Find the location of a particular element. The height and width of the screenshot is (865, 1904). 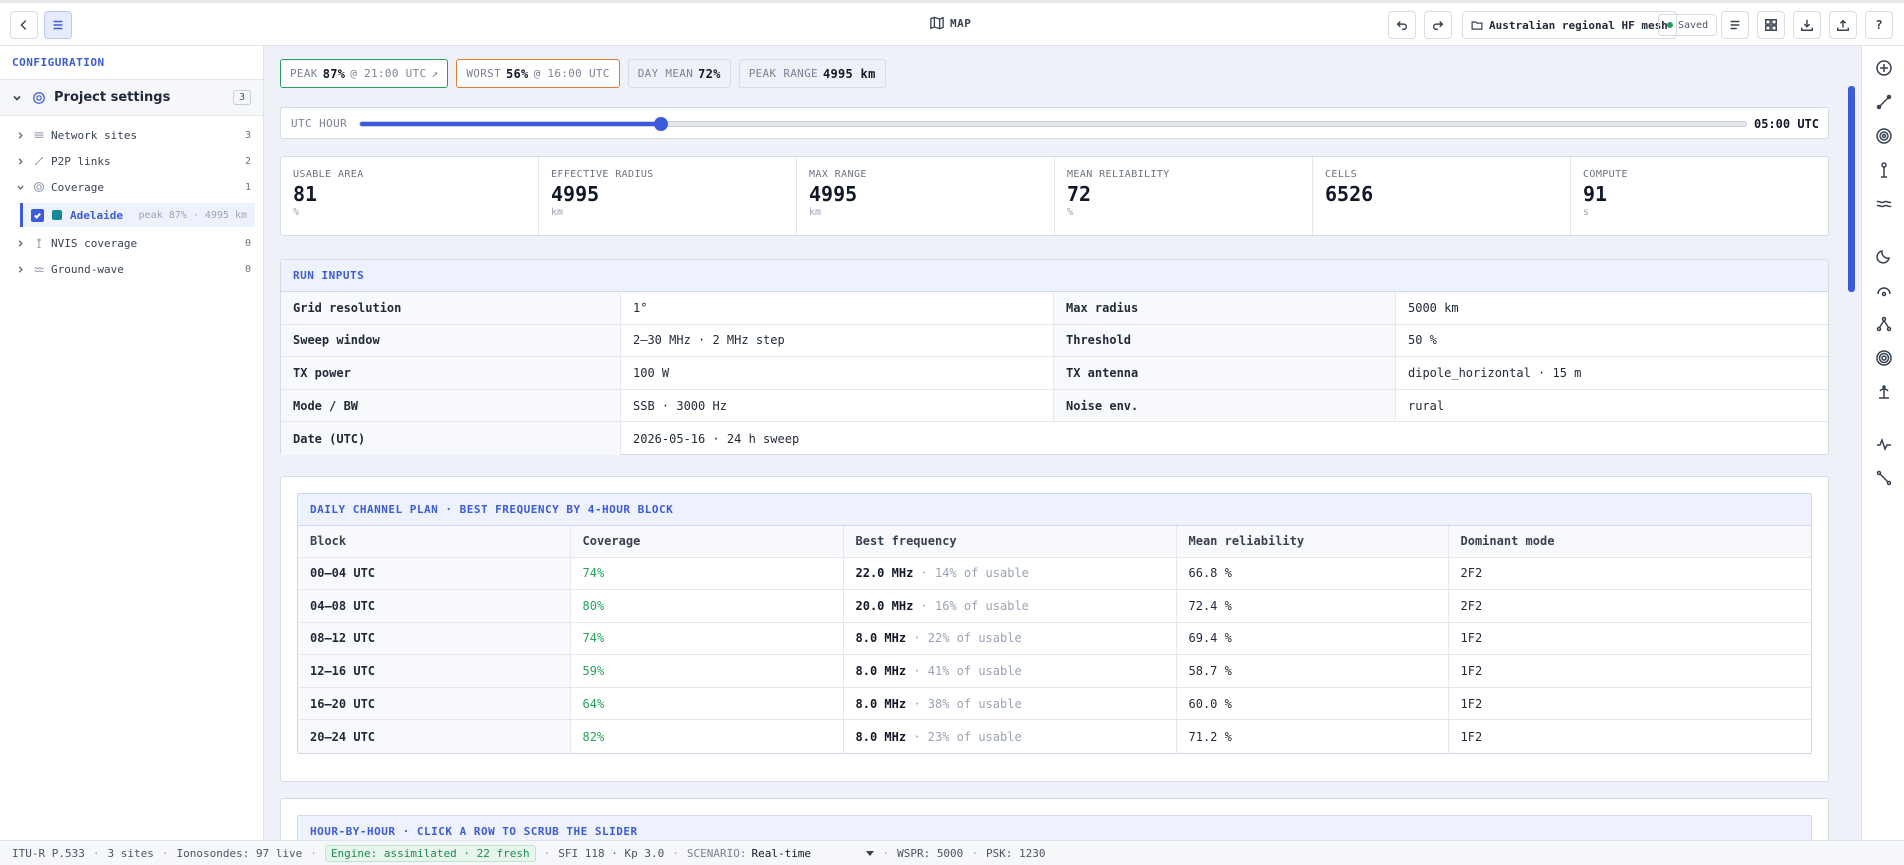

add-circle-icon is located at coordinates (1884, 68).